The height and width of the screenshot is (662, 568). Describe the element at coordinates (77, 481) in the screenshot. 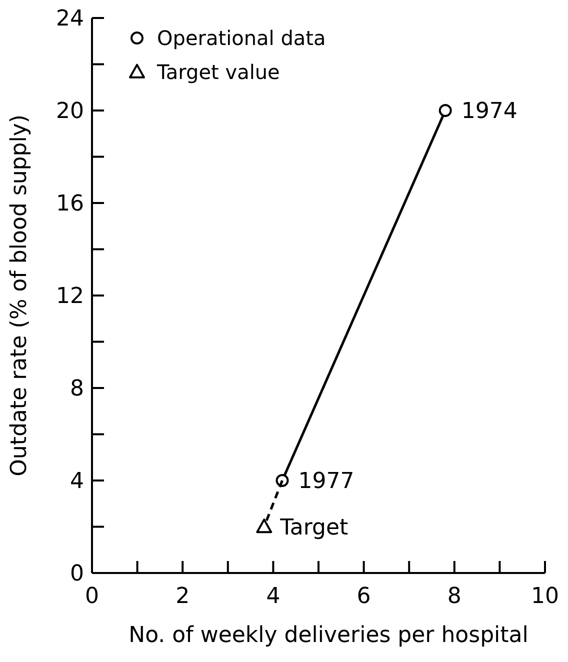

I see `y-tick-label: 4` at that location.